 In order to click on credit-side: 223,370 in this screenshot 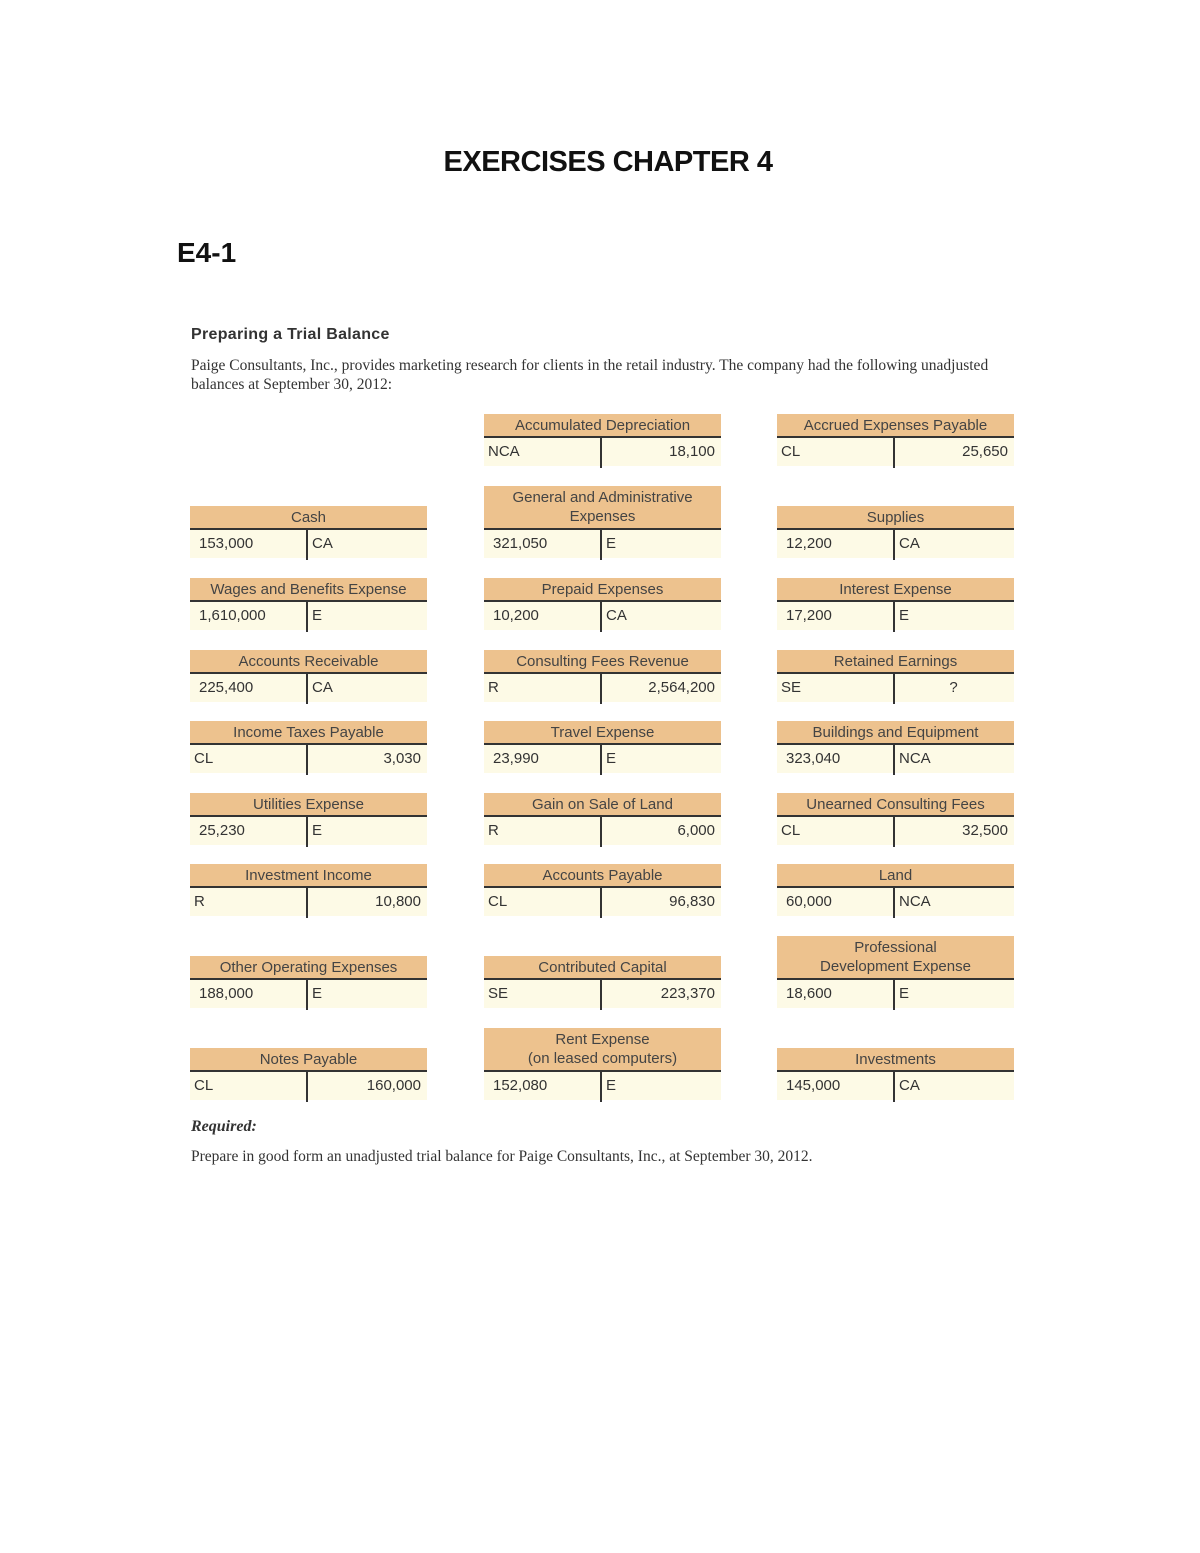, I will do `click(687, 993)`.